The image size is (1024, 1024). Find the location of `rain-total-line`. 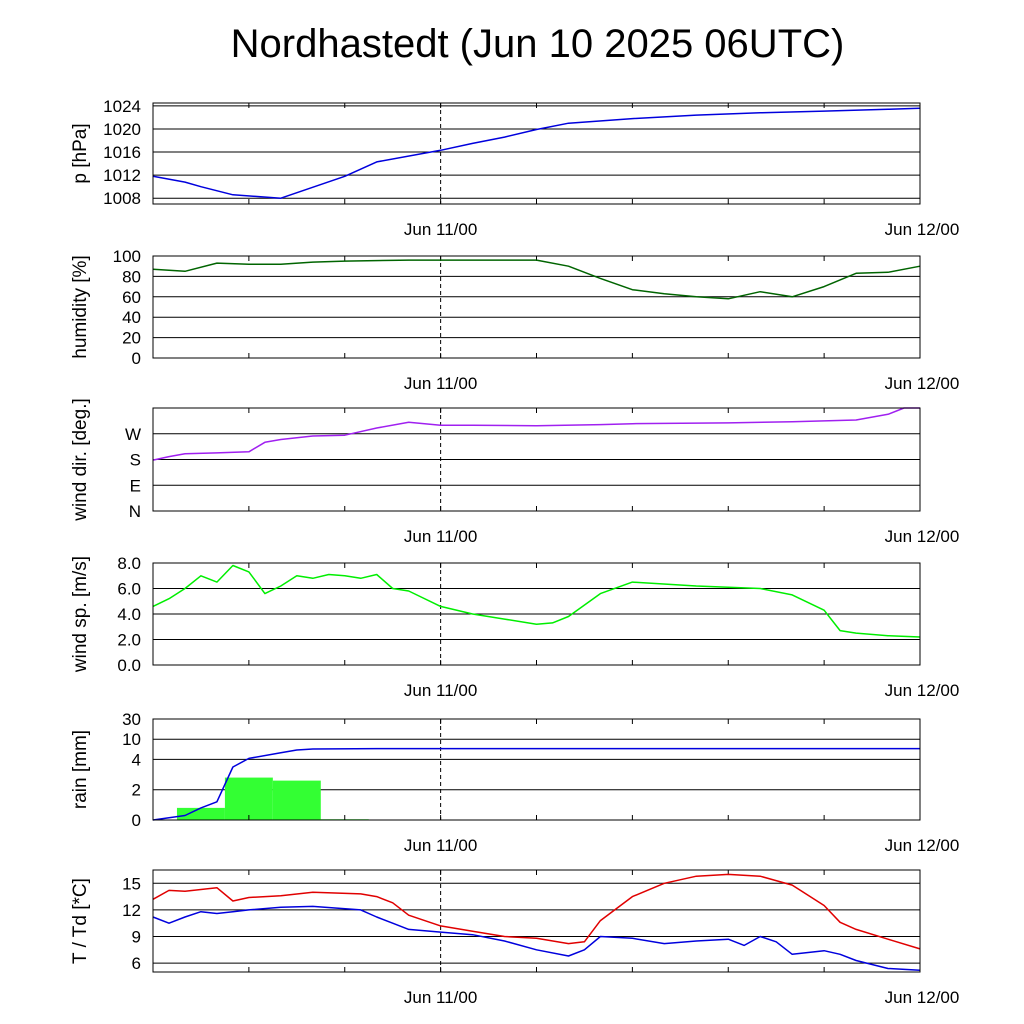

rain-total-line is located at coordinates (536, 784).